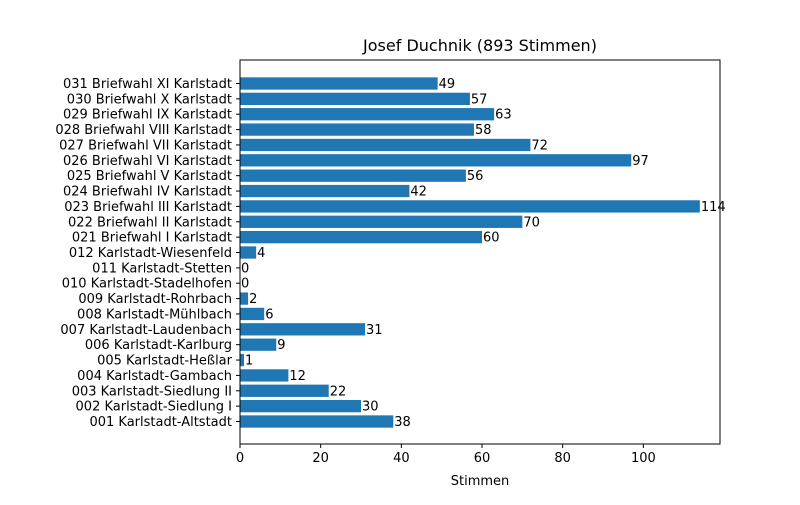 This screenshot has width=800, height=505. Describe the element at coordinates (503, 115) in the screenshot. I see `bar-value-label: 63` at that location.